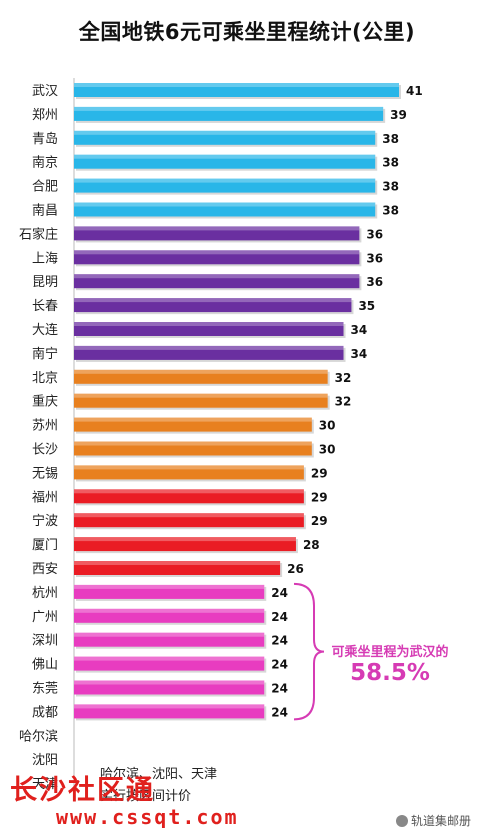  I want to click on value-label: 32, so click(343, 402).